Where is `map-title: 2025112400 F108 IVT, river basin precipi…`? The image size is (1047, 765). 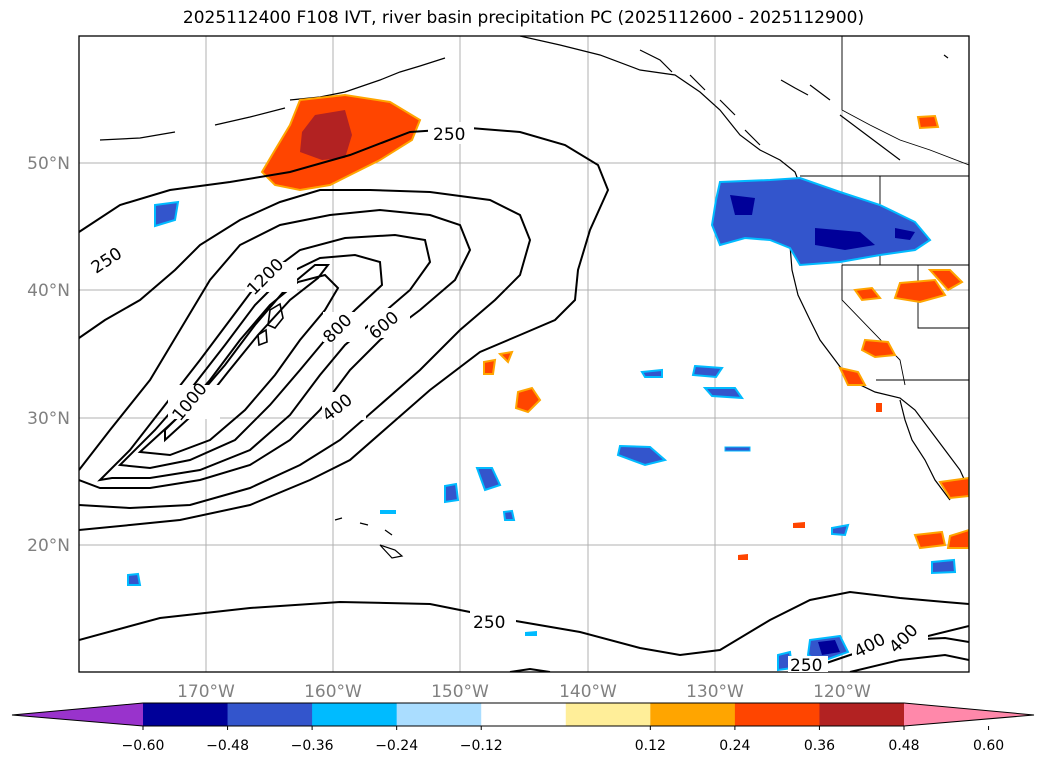
map-title: 2025112400 F108 IVT, river basin precipi… is located at coordinates (523, 18).